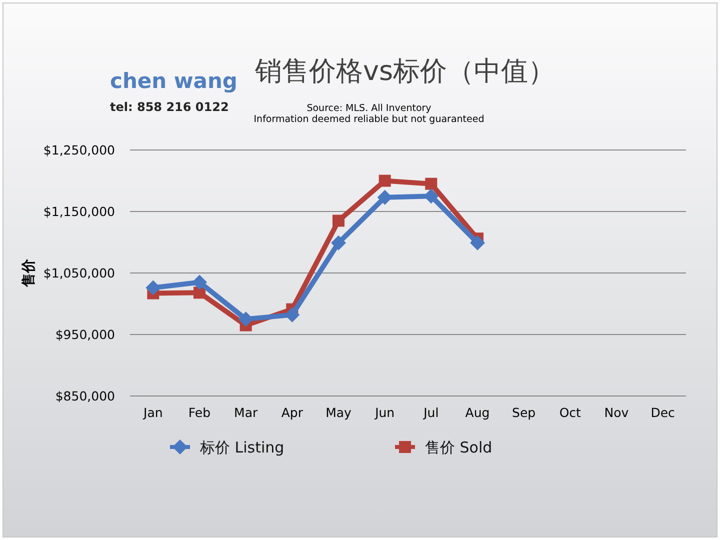  I want to click on x-tick-label: Aug, so click(477, 412).